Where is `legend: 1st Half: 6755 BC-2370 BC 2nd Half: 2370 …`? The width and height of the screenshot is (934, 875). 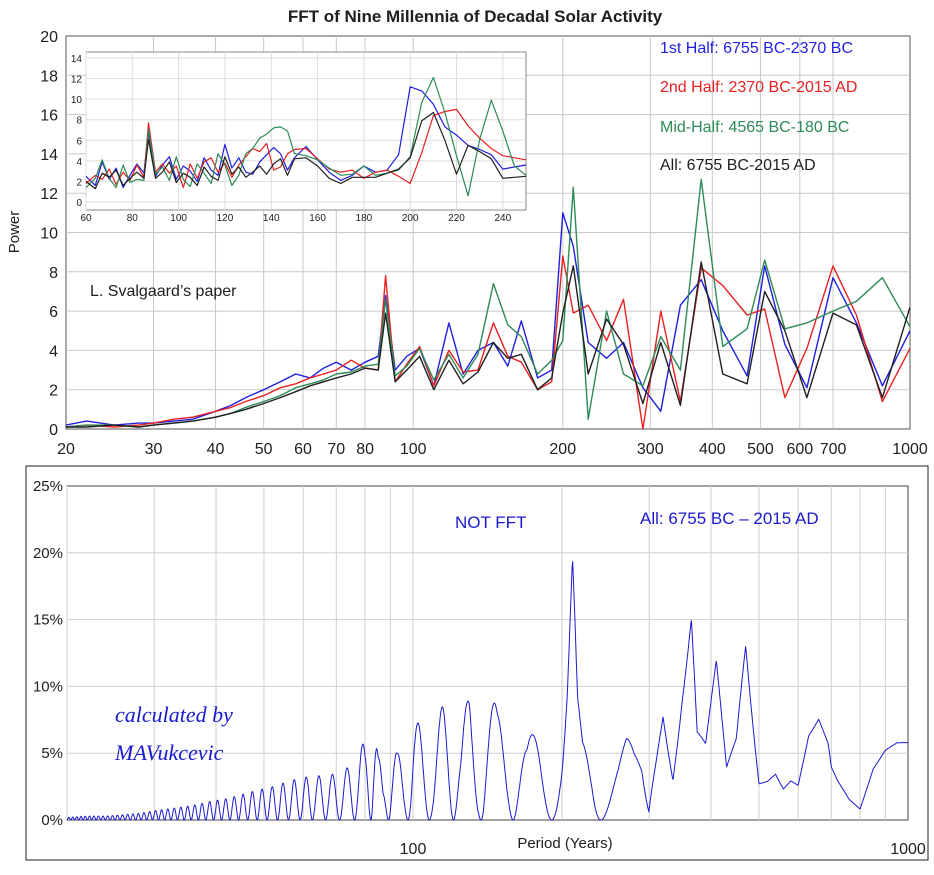 legend: 1st Half: 6755 BC-2370 BC 2nd Half: 2370 … is located at coordinates (758, 107).